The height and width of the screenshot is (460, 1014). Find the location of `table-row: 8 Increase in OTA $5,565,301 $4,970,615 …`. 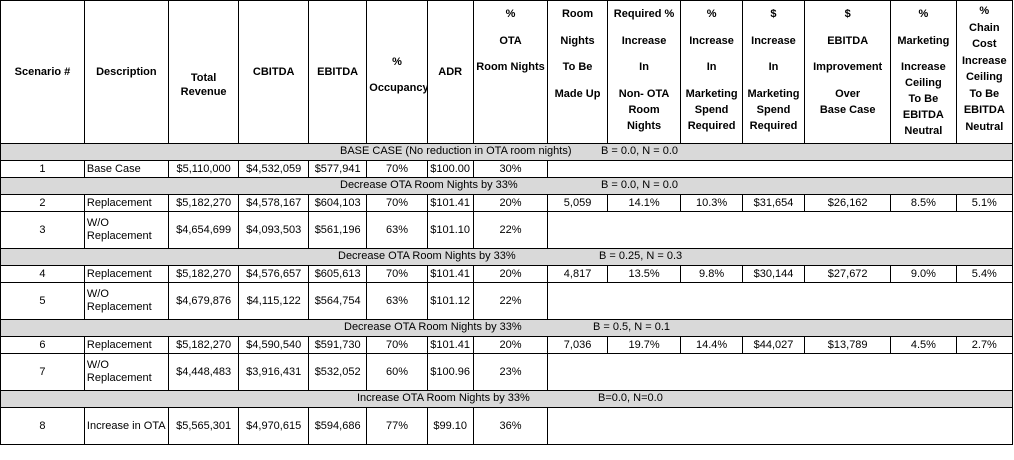

table-row: 8 Increase in OTA $5,565,301 $4,970,615 … is located at coordinates (506, 426).